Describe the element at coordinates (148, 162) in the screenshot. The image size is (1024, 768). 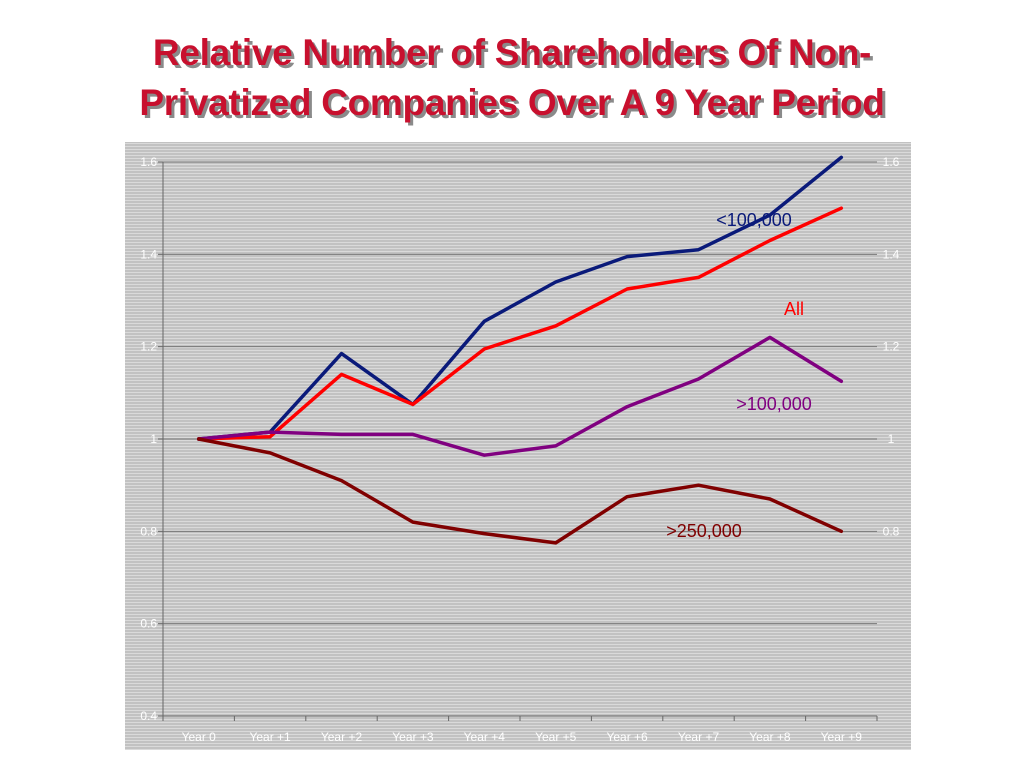
I see `y-tick-label-left: 1.6` at that location.